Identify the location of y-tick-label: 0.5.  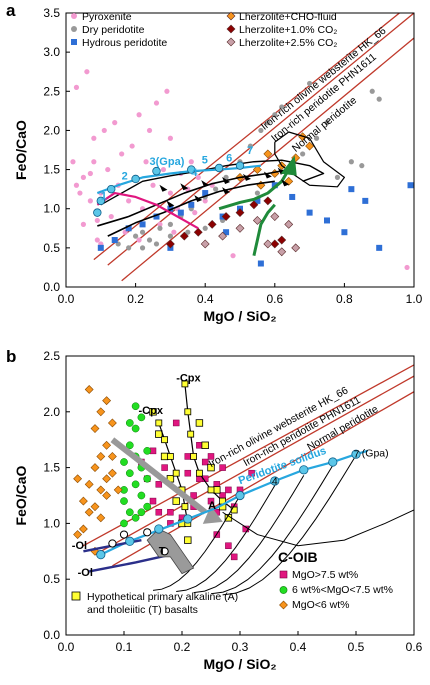
(51, 579).